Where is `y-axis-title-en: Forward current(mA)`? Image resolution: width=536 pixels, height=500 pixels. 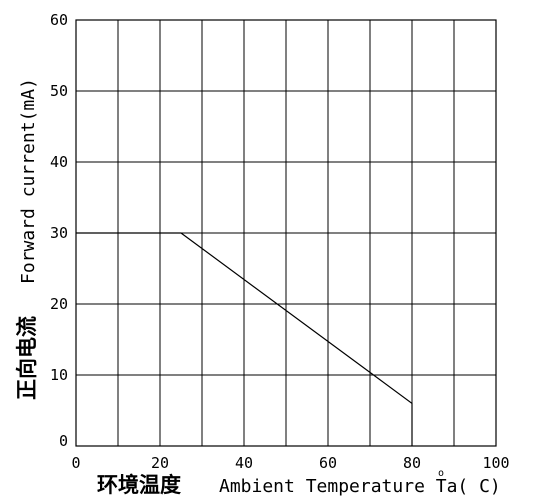 y-axis-title-en: Forward current(mA) is located at coordinates (28, 181).